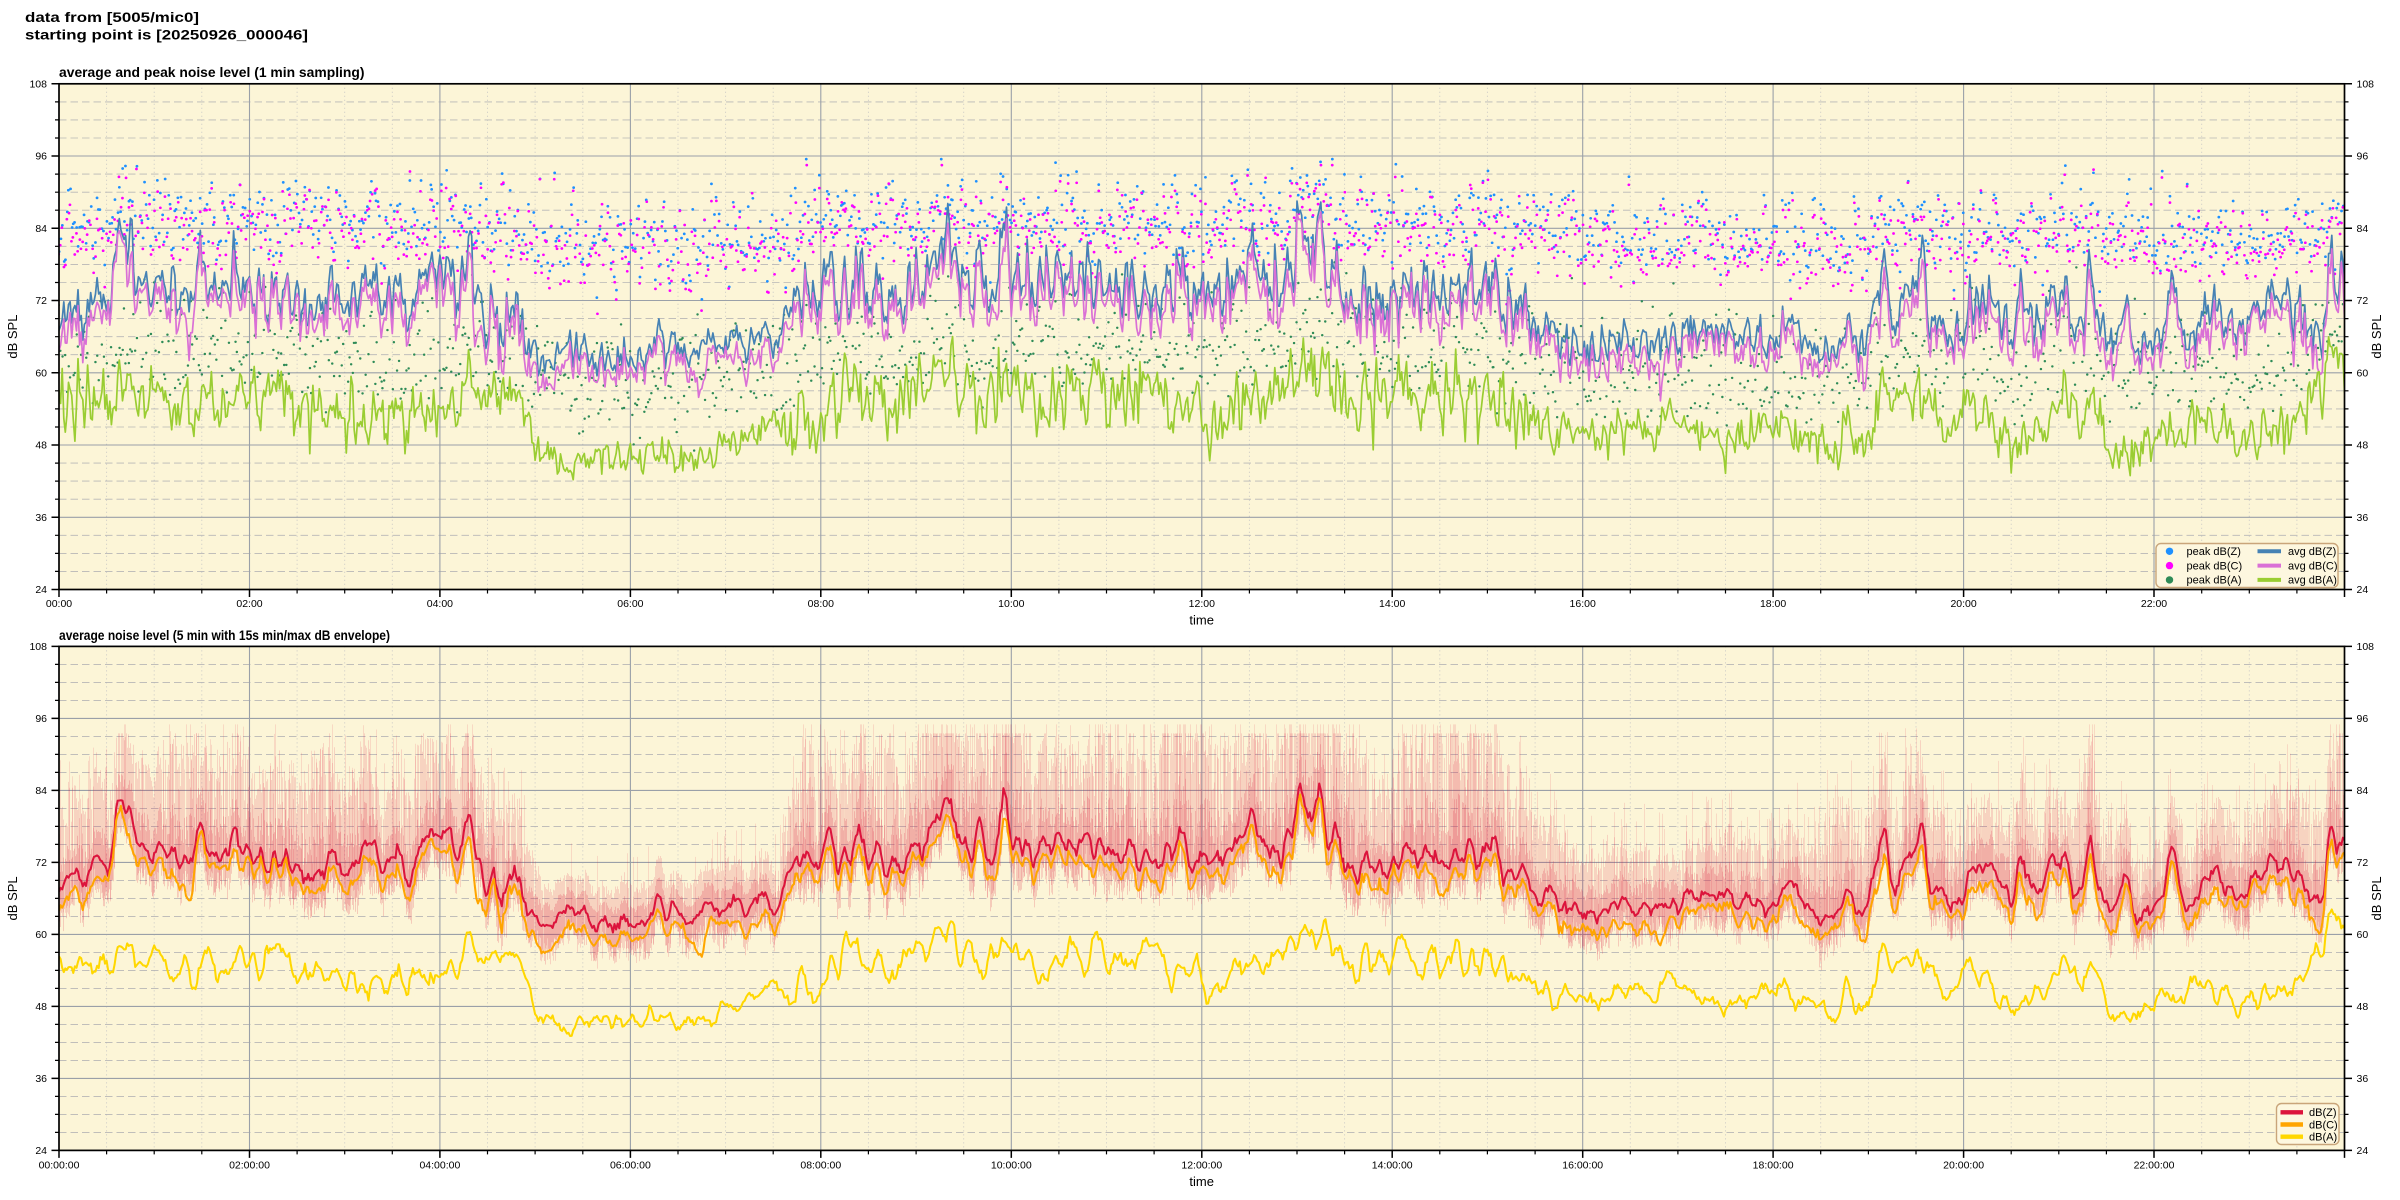 The image size is (2400, 1200). What do you see at coordinates (166, 35) in the screenshot?
I see `svg-text:starting point is [20250926_00: starting point is [20250926_000046]` at bounding box center [166, 35].